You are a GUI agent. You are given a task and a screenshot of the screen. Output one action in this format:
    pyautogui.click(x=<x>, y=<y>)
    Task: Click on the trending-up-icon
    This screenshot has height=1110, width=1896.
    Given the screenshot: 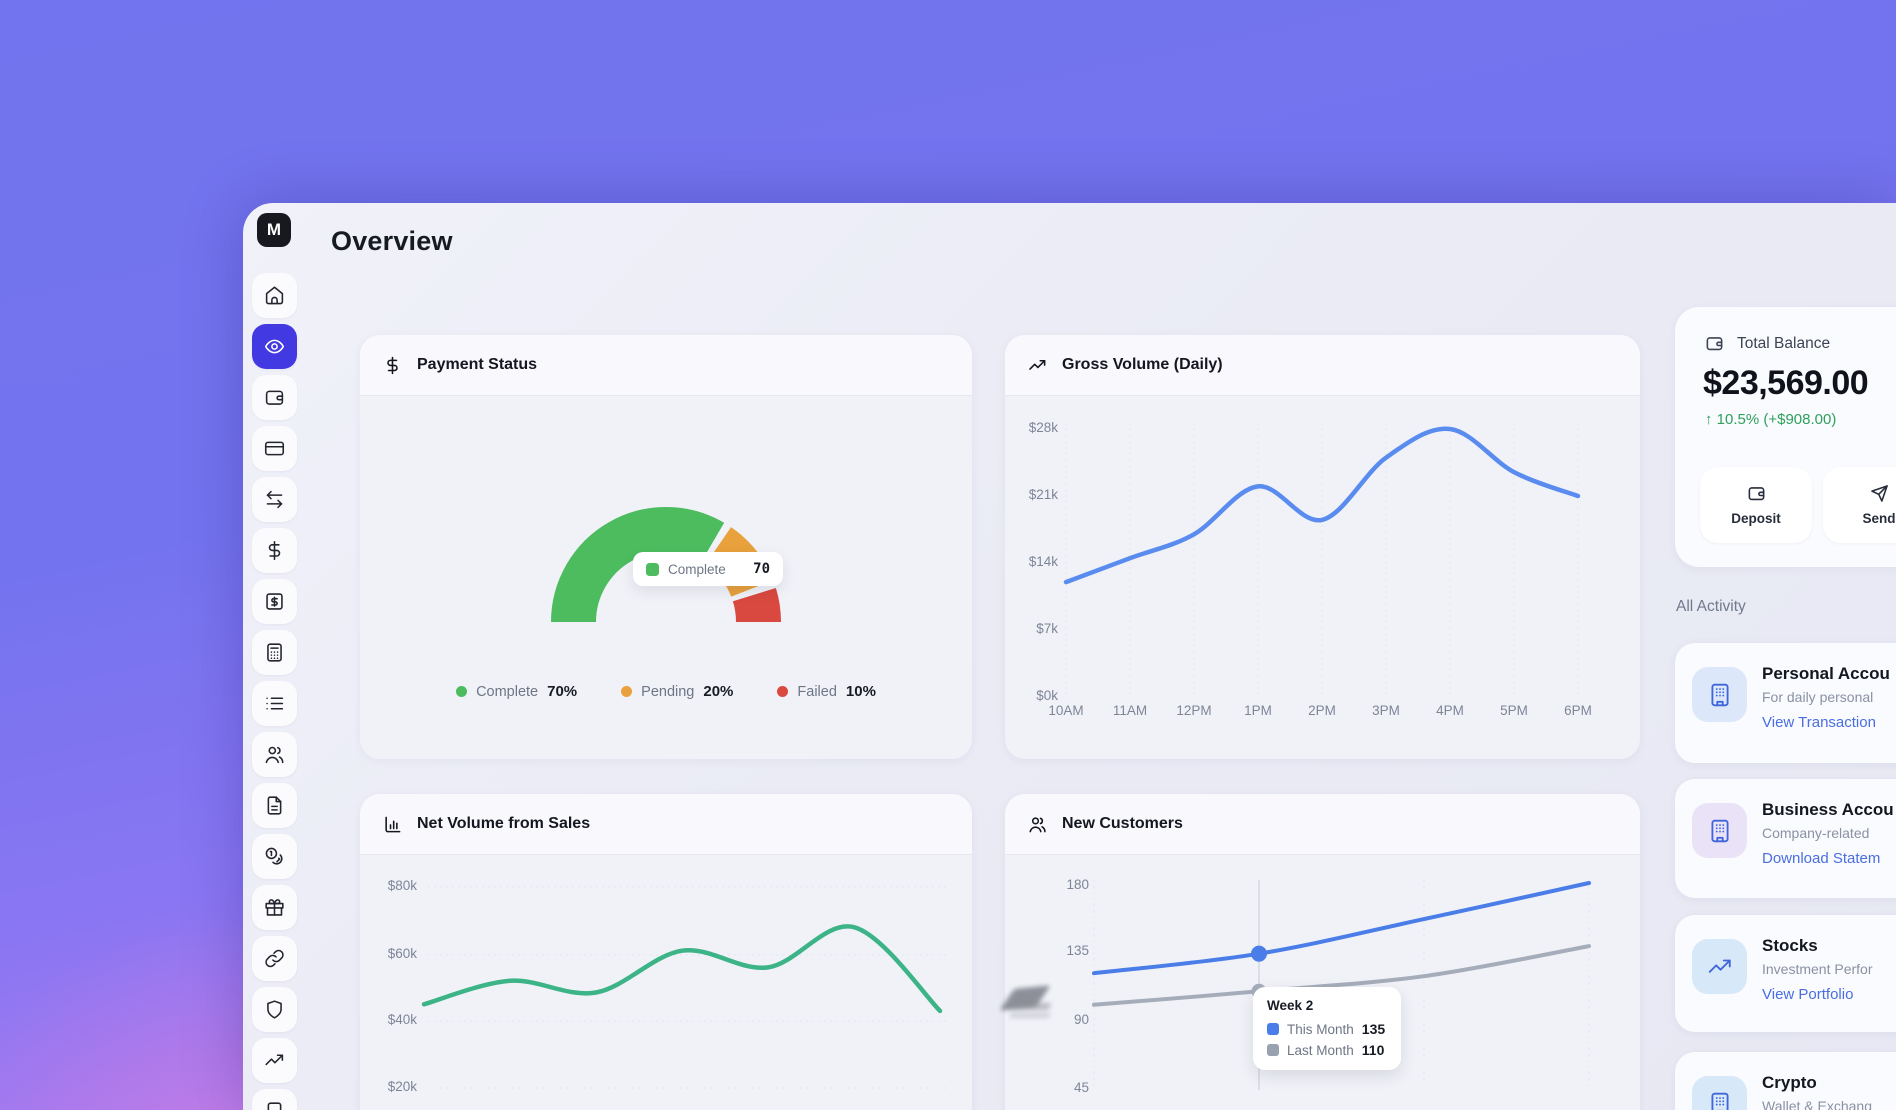 What is the action you would take?
    pyautogui.click(x=1720, y=967)
    